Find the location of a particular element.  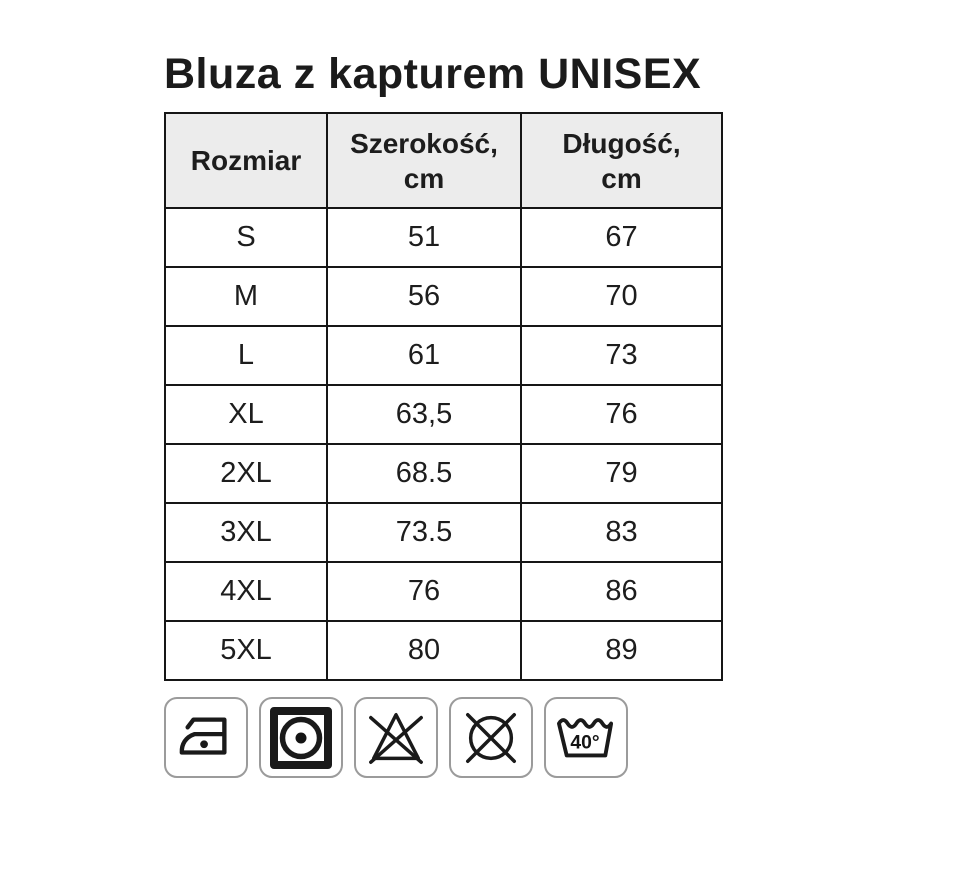

iron-one-dot-icon is located at coordinates (206, 737).